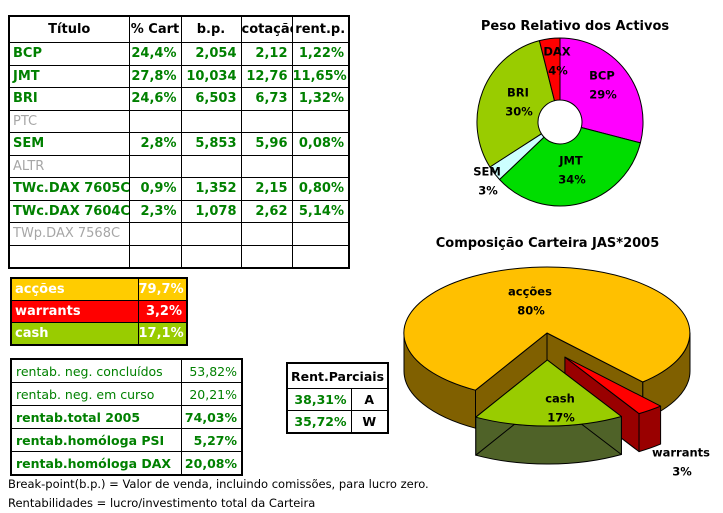 The height and width of the screenshot is (513, 723). Describe the element at coordinates (69, 99) in the screenshot. I see `ticker-cell: BRI` at that location.